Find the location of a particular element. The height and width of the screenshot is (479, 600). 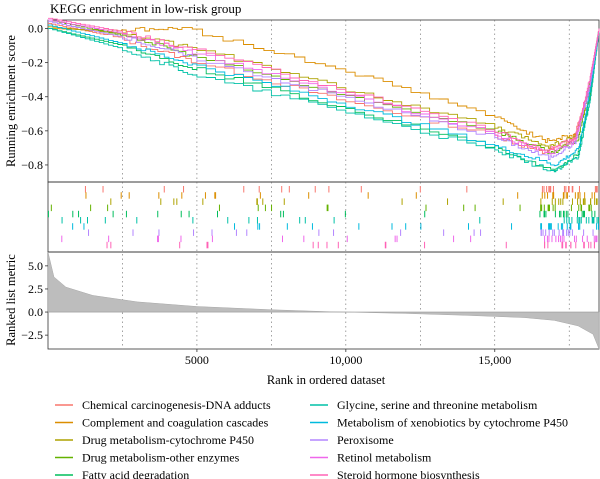

hits-panel-frame is located at coordinates (323, 217).